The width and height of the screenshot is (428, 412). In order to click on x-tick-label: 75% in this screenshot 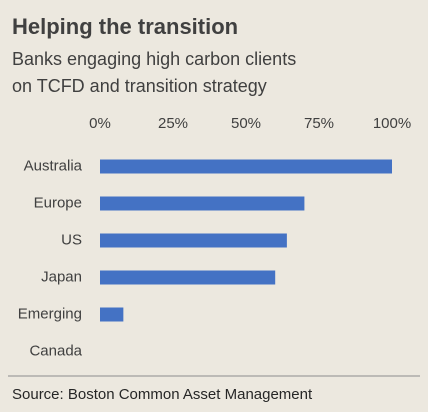, I will do `click(319, 123)`.